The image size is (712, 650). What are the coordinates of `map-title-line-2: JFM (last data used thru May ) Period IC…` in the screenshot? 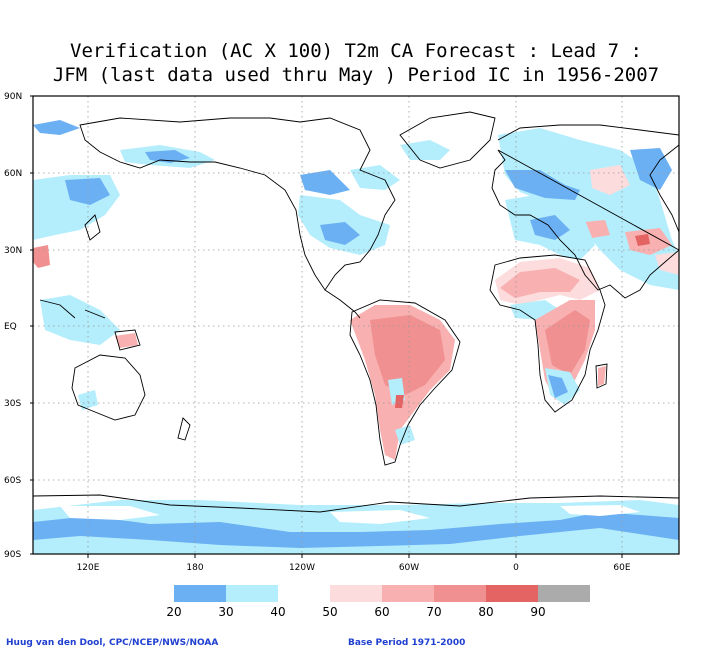 It's located at (356, 75).